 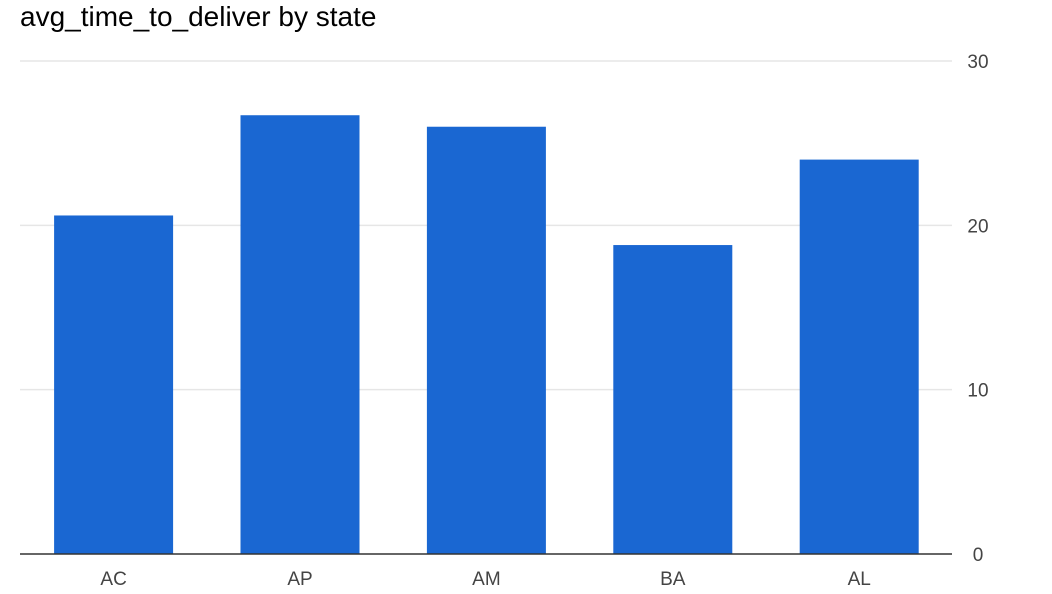 What do you see at coordinates (300, 334) in the screenshot?
I see `bar-ap` at bounding box center [300, 334].